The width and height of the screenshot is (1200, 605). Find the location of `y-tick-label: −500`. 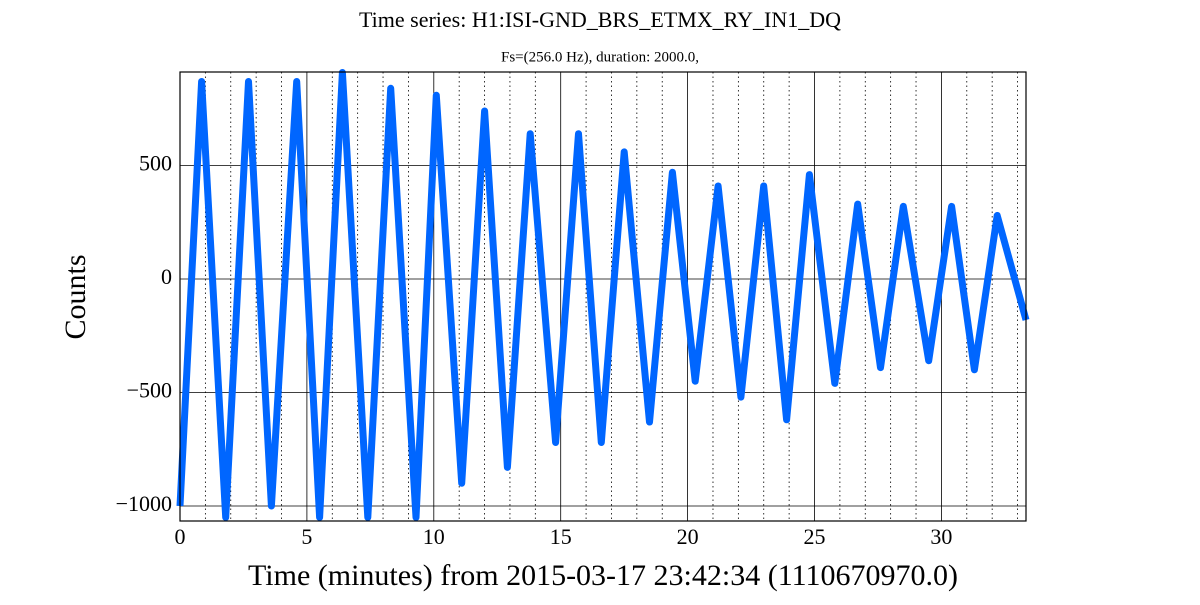

y-tick-label: −500 is located at coordinates (149, 390).